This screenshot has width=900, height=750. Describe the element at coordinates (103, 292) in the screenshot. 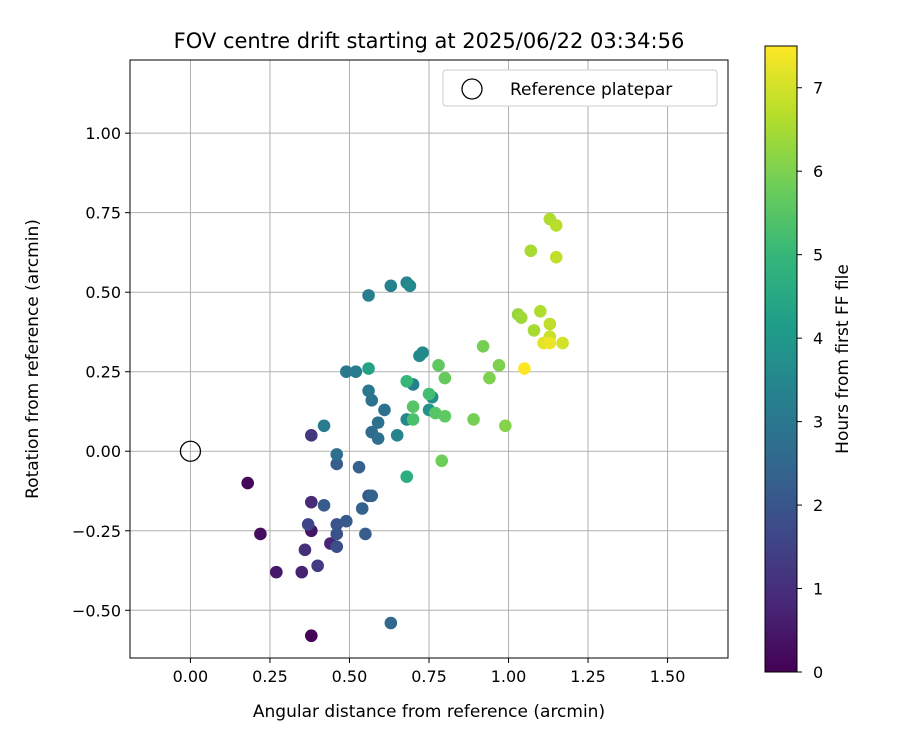

I see `y-tick-label: 0.50` at that location.